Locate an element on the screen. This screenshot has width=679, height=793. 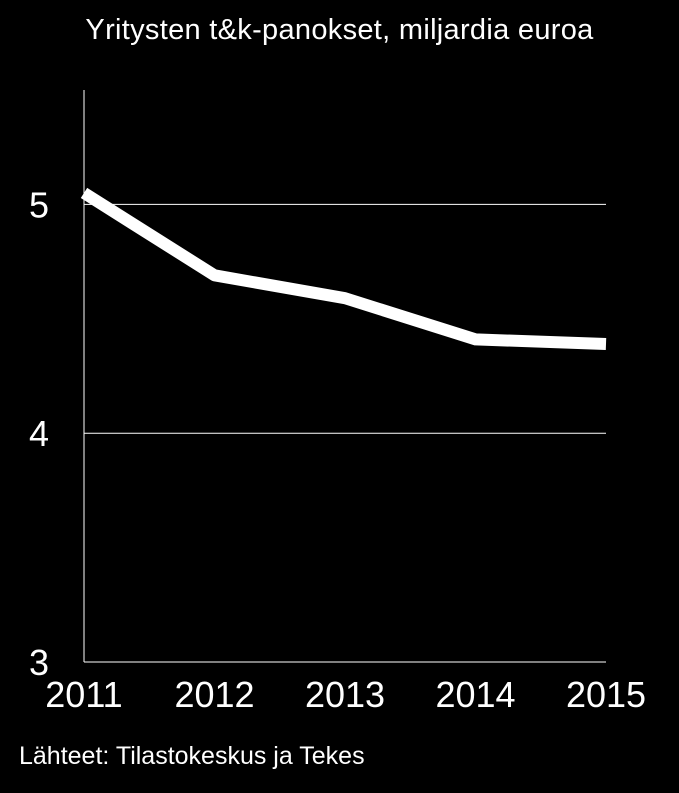
x-tick-label: 2011 is located at coordinates (83, 694).